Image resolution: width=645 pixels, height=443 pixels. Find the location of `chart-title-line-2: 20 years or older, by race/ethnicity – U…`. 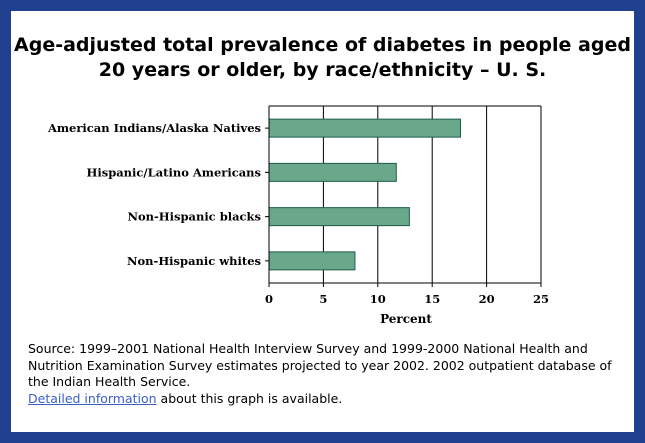

chart-title-line-2: 20 years or older, by race/ethnicity – U… is located at coordinates (322, 70).